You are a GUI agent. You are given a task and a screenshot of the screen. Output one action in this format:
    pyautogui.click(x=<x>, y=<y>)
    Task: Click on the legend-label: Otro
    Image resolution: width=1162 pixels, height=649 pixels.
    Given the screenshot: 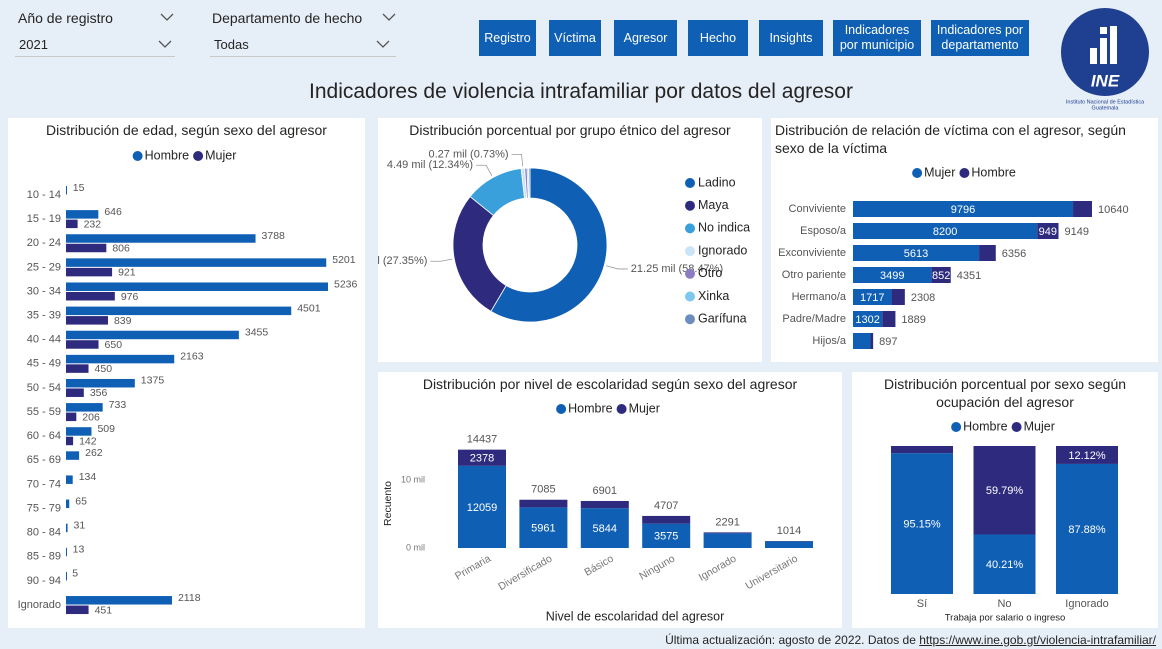 What is the action you would take?
    pyautogui.click(x=710, y=273)
    